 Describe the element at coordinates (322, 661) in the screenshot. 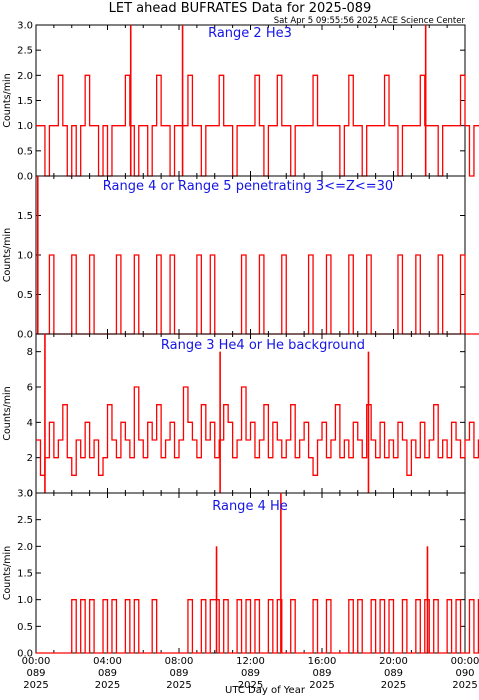

I see `x-tick-time: 16:00` at that location.